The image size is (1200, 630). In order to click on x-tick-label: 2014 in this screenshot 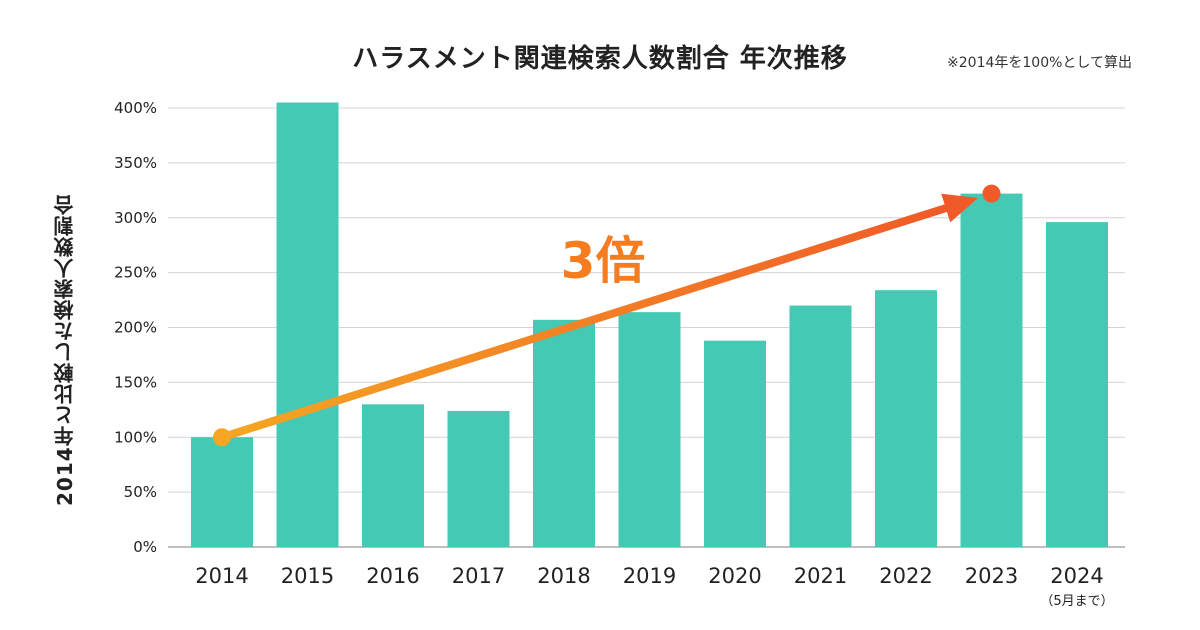, I will do `click(221, 576)`.